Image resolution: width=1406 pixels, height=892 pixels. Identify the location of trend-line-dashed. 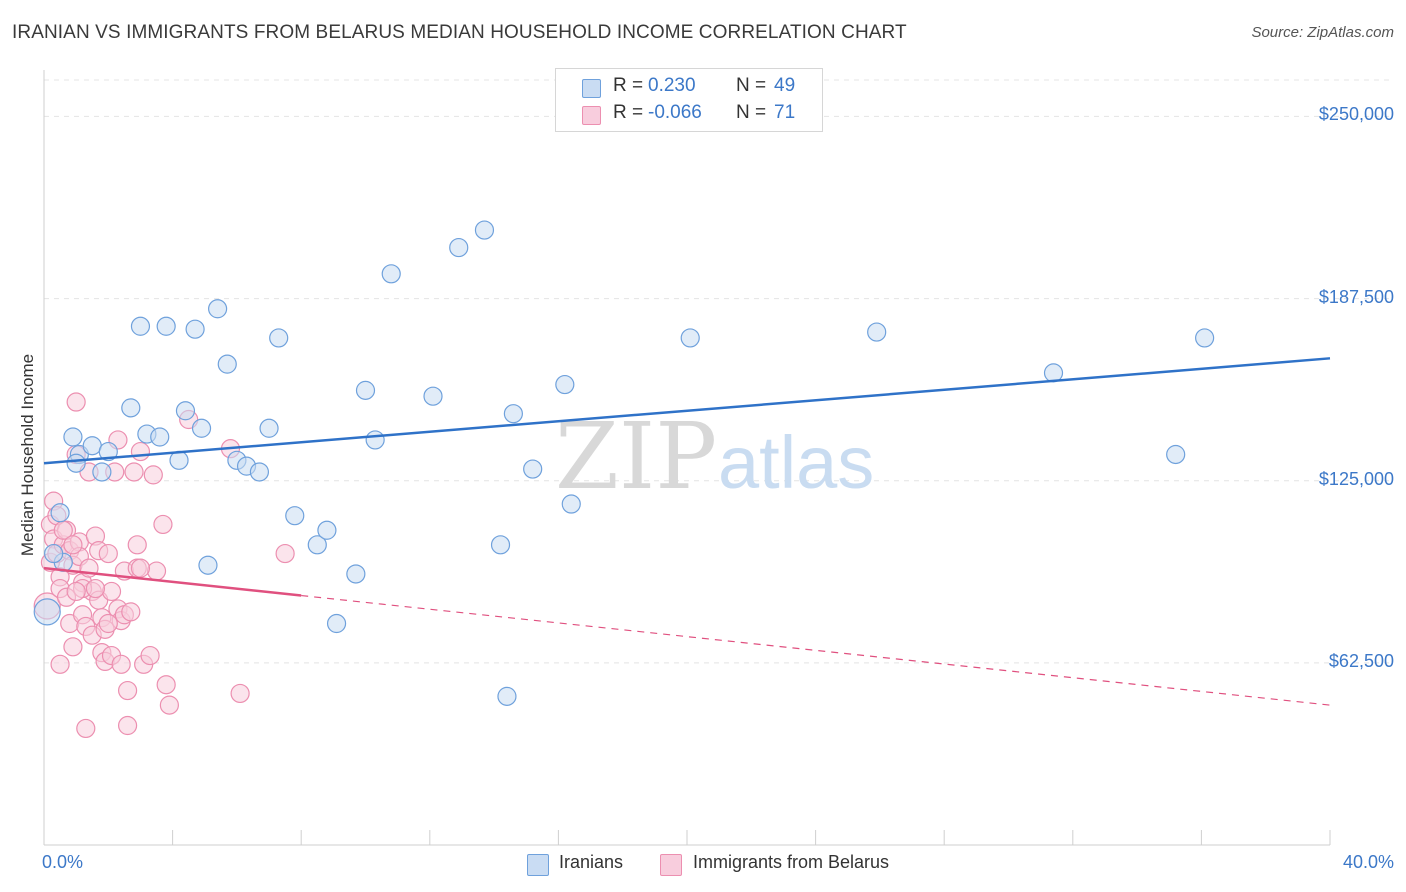
(816, 650).